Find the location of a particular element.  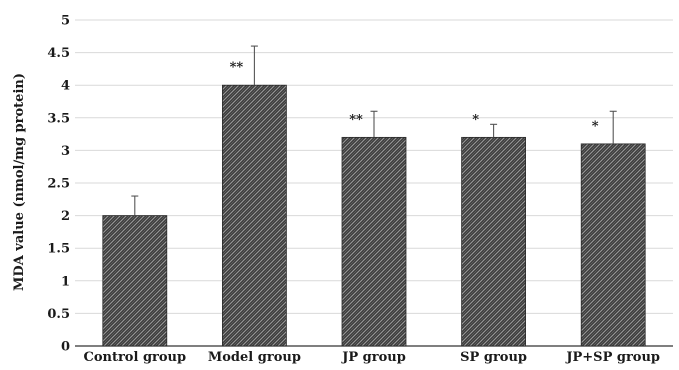

y-tick-label: 2.5 is located at coordinates (58, 184).